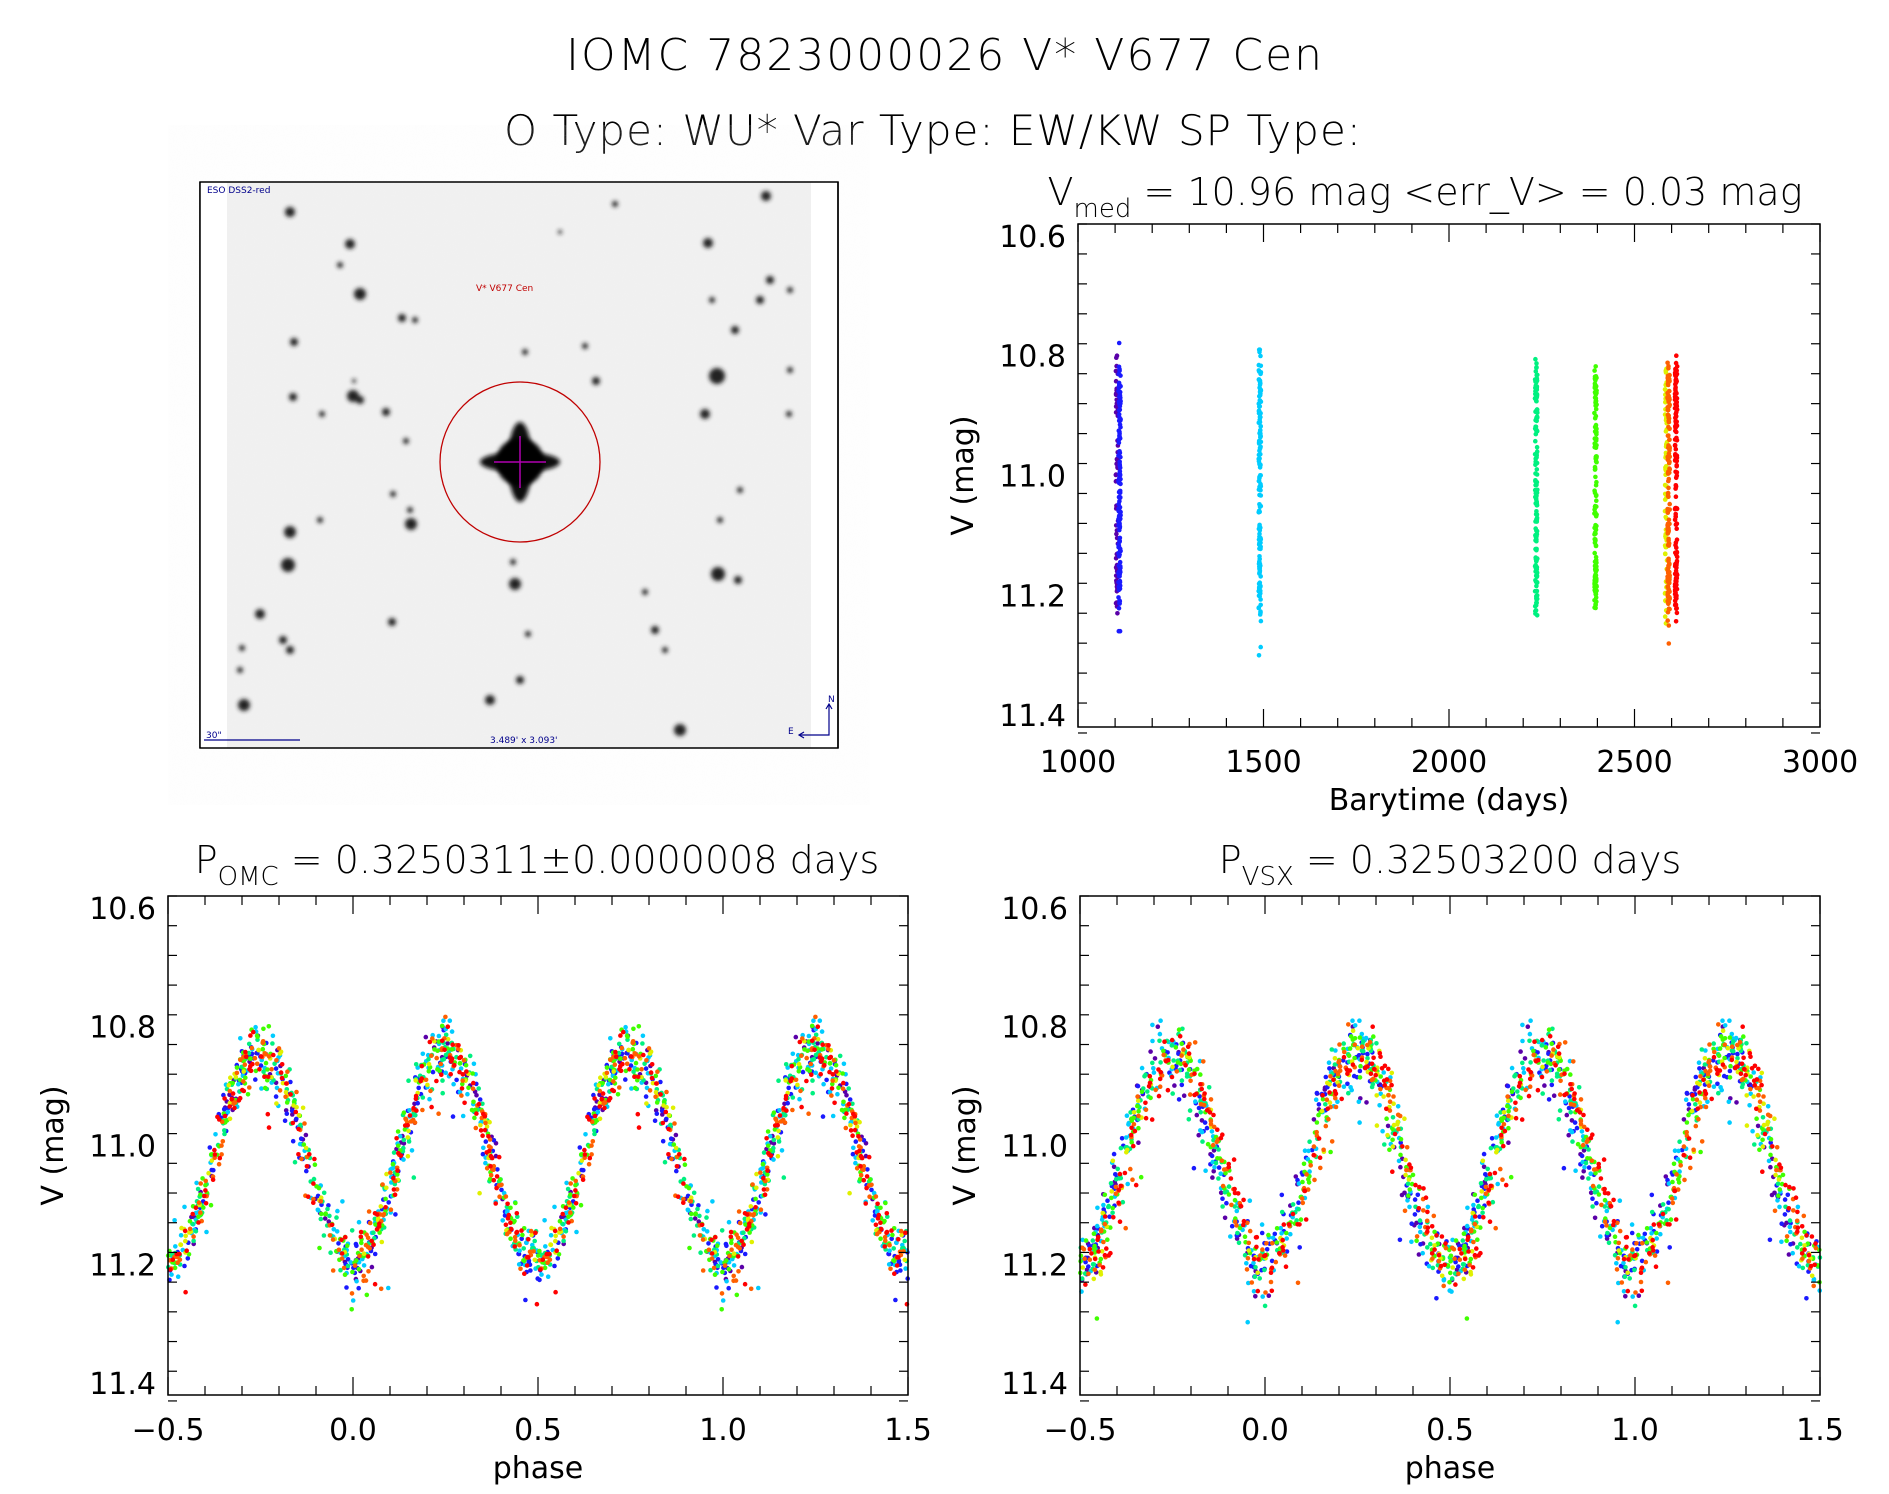 The width and height of the screenshot is (1889, 1494). What do you see at coordinates (1032, 237) in the screenshot?
I see `y-tick-label: 10.6` at bounding box center [1032, 237].